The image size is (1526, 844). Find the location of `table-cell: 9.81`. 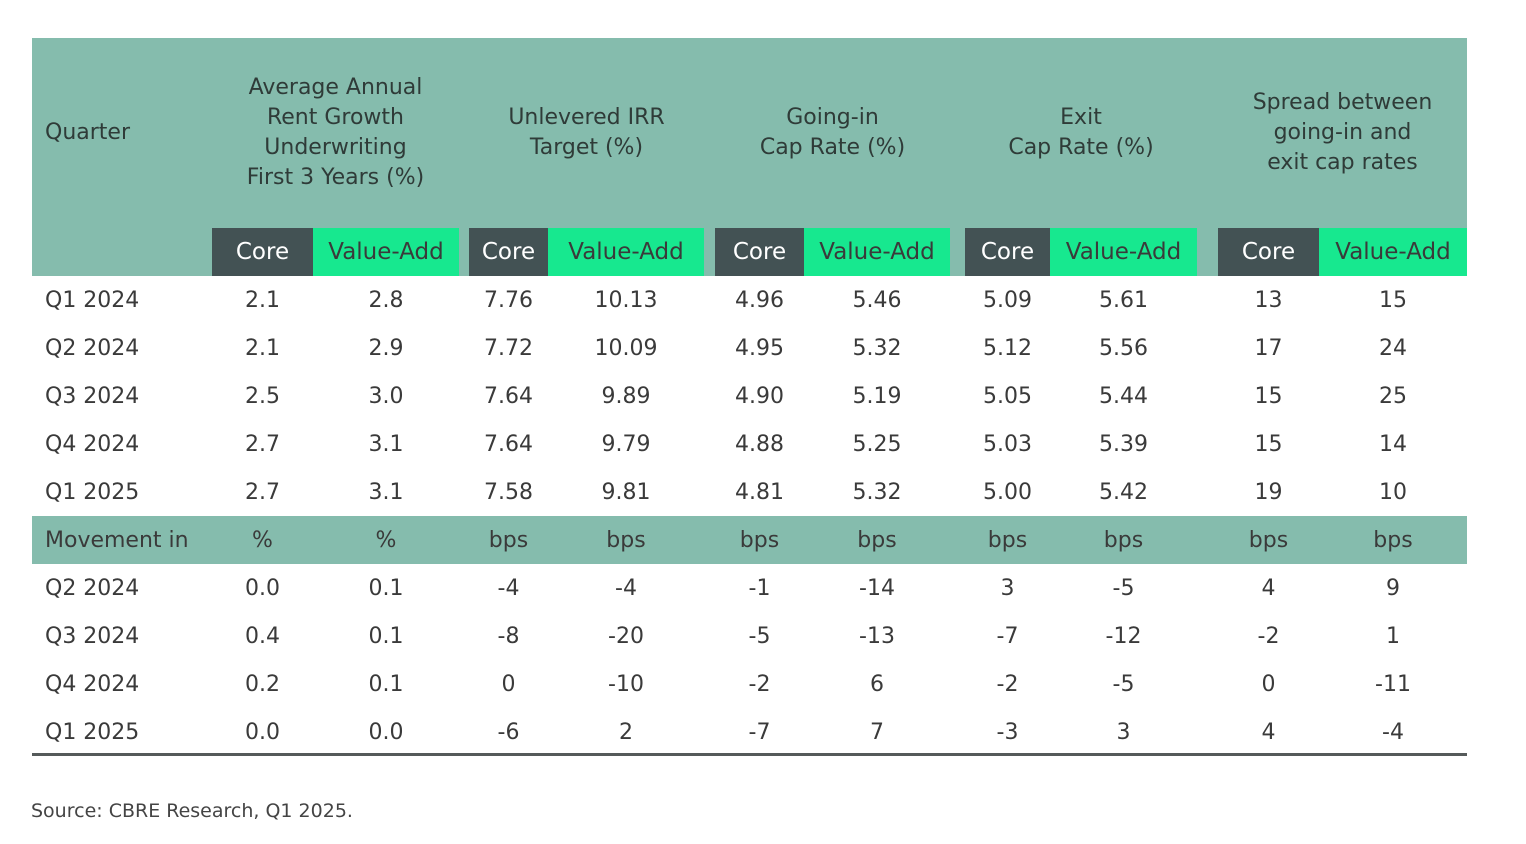

table-cell: 9.81 is located at coordinates (626, 492).